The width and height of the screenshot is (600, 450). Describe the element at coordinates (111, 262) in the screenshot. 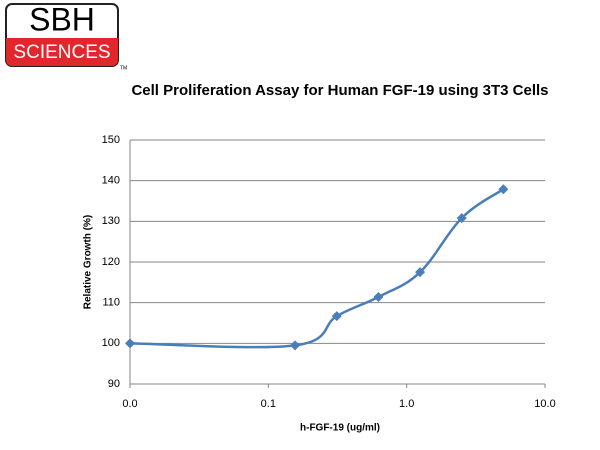

I see `y-tick-label: 120` at that location.